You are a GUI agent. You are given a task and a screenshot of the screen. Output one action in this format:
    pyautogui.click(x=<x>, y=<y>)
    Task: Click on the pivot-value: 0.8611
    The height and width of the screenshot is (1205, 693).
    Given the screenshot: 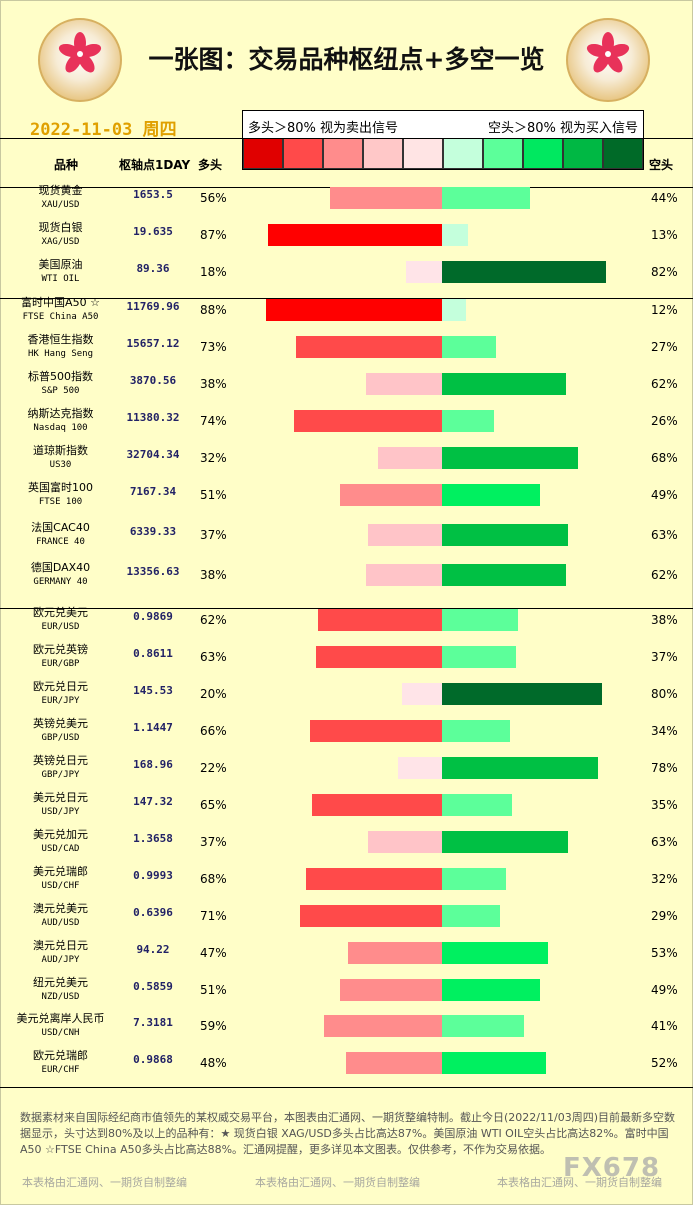 What is the action you would take?
    pyautogui.click(x=153, y=653)
    